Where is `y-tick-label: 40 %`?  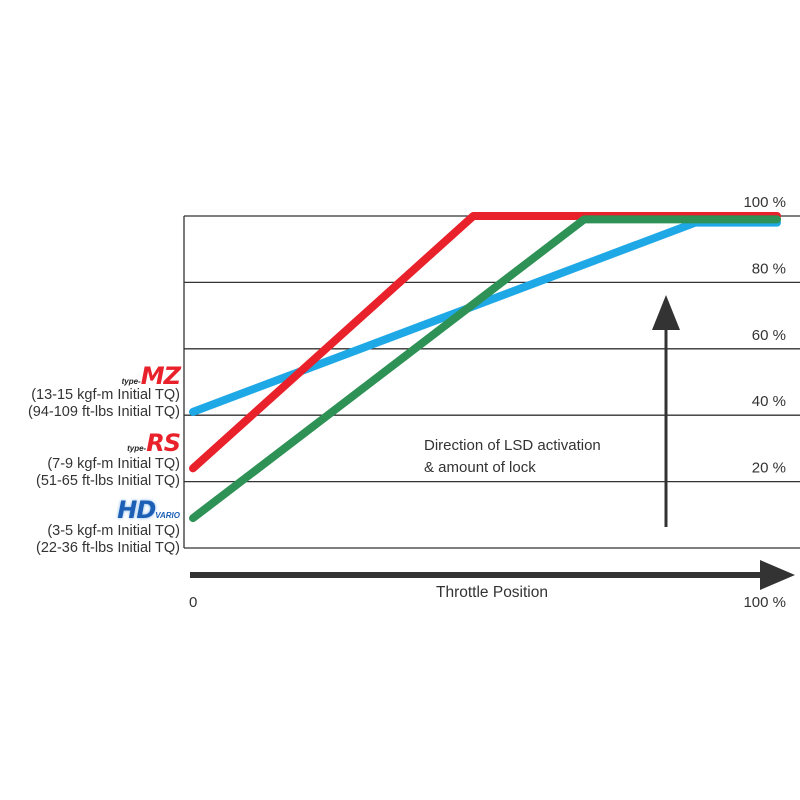 y-tick-label: 40 % is located at coordinates (769, 401).